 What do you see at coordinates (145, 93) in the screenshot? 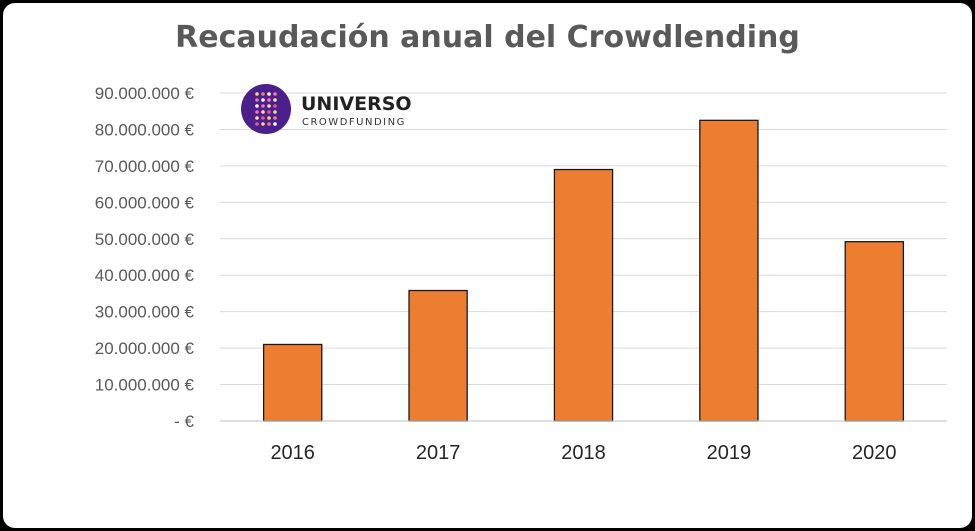
I see `y-tick-label: 90.000.000 €` at bounding box center [145, 93].